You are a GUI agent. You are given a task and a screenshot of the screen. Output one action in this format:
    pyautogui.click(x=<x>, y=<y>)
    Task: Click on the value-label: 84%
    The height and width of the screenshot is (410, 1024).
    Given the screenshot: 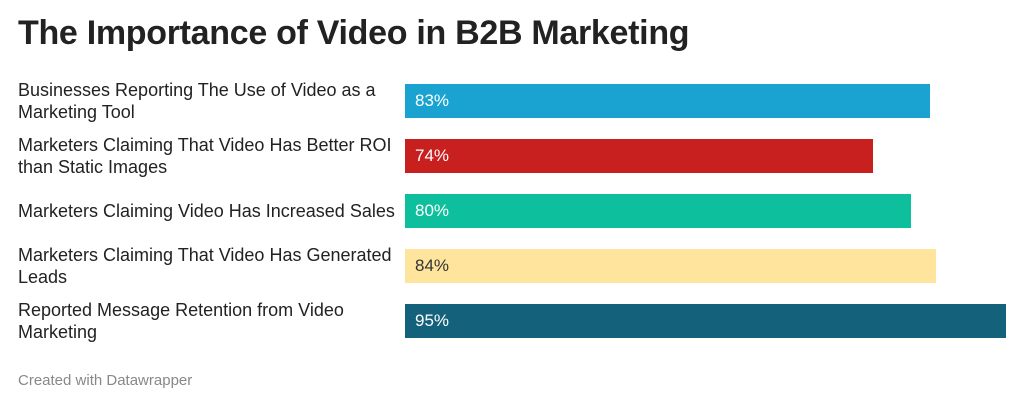 What is the action you would take?
    pyautogui.click(x=432, y=265)
    